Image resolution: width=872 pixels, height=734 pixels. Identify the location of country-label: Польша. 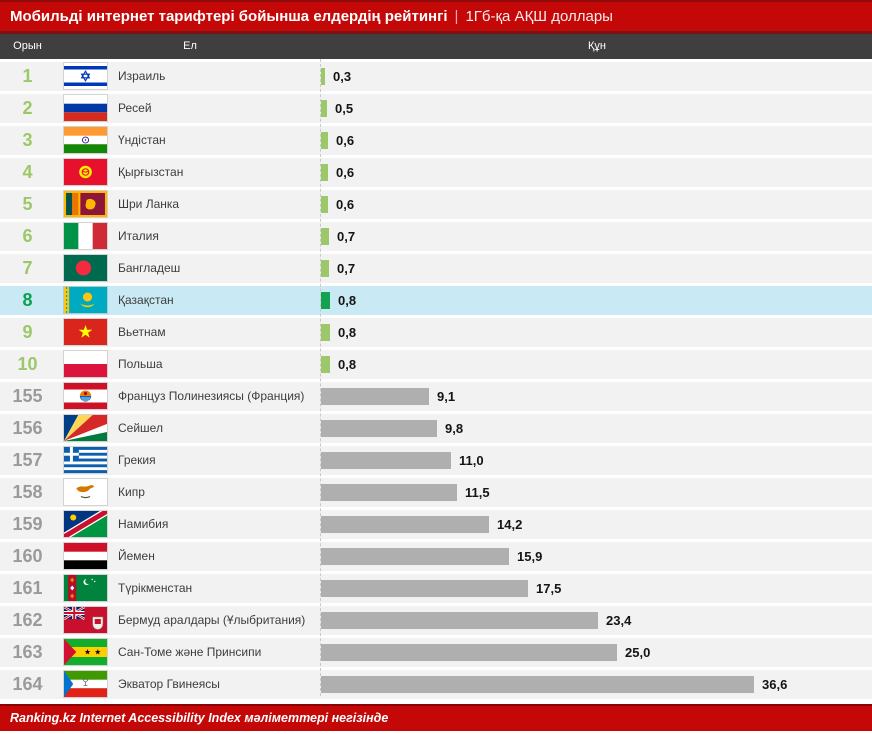
(140, 364).